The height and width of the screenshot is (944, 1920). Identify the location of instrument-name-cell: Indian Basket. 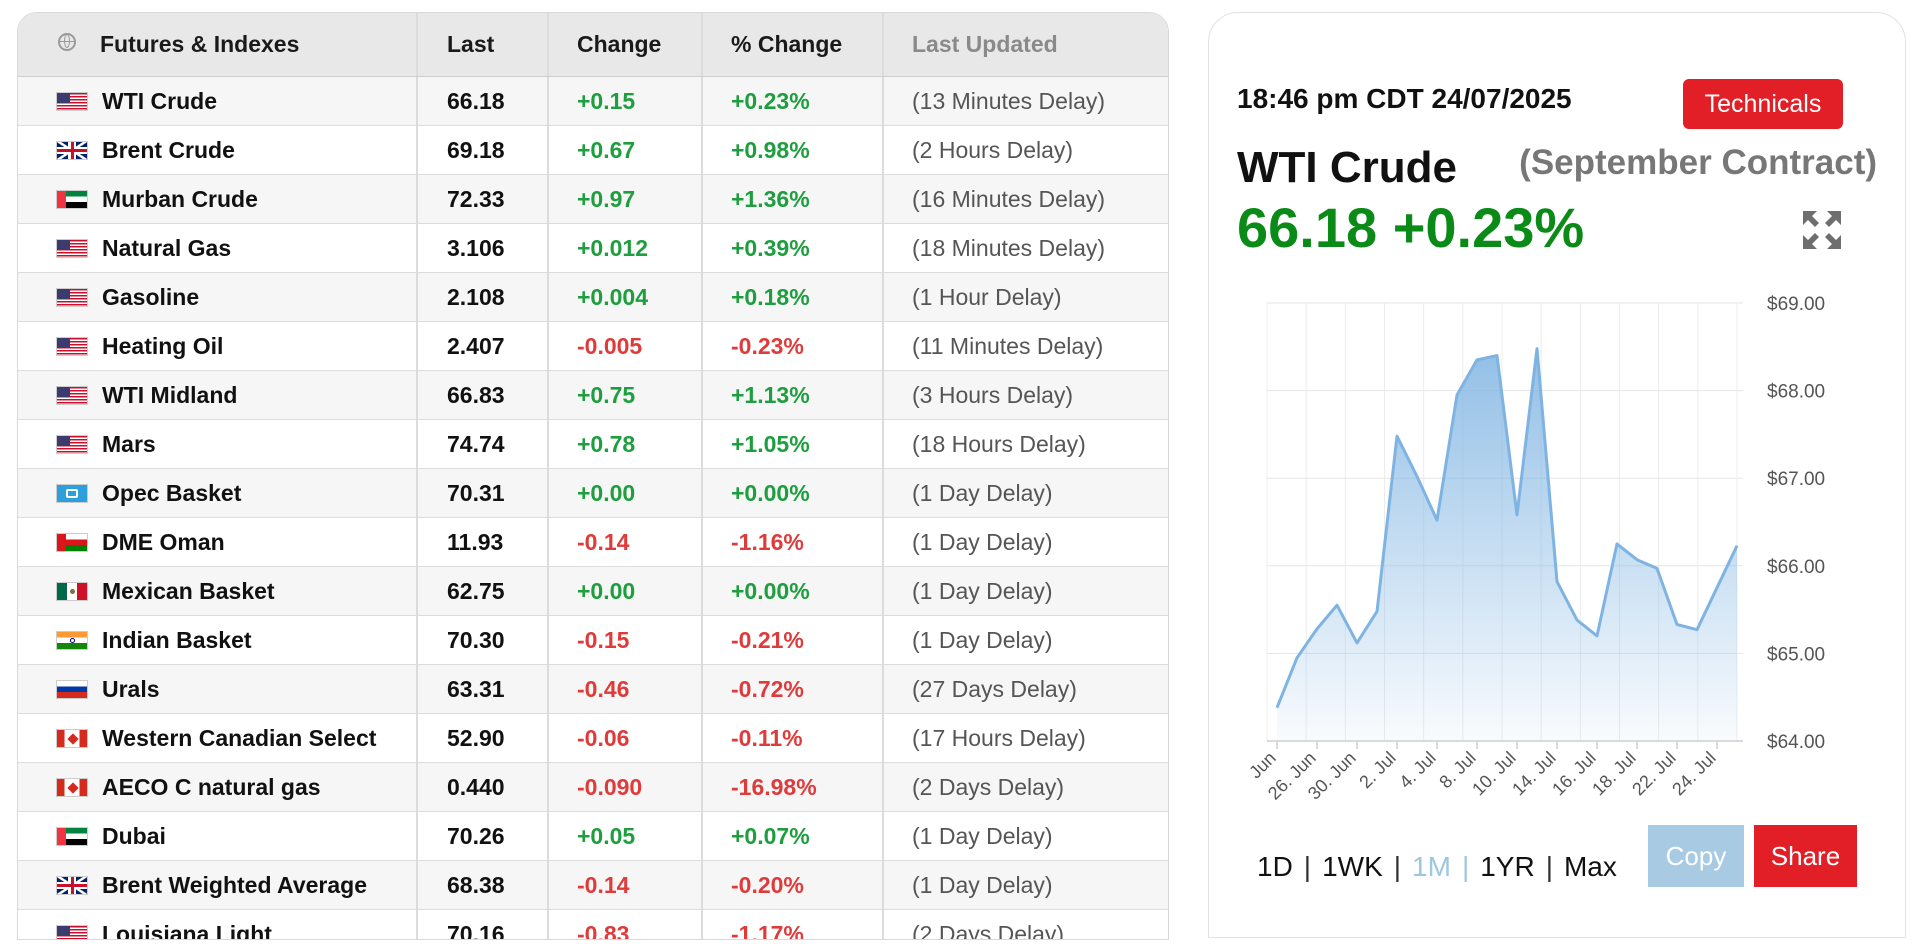
(218, 640).